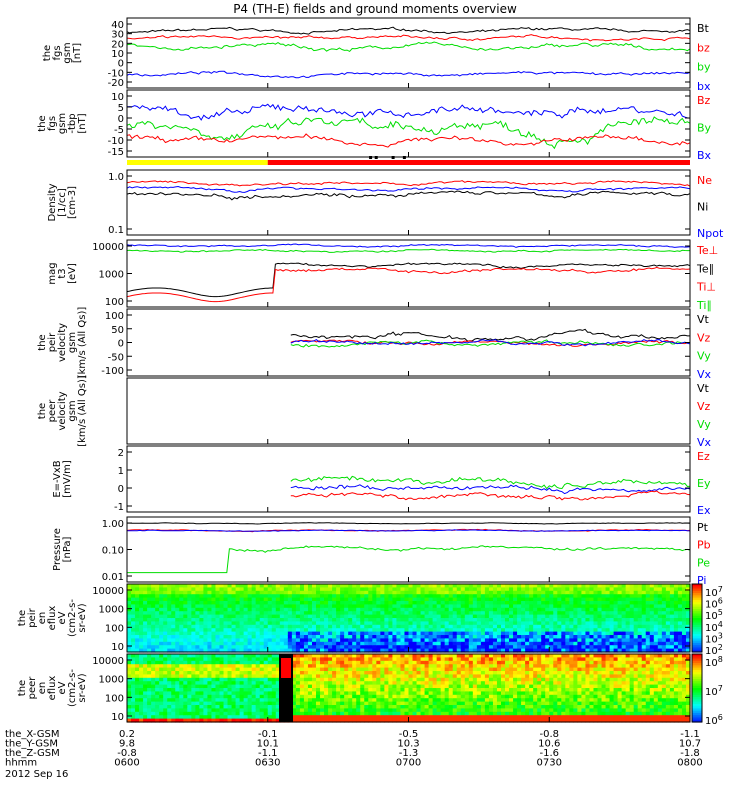  What do you see at coordinates (72, 202) in the screenshot?
I see `y-axis-label: [cm-3]` at bounding box center [72, 202].